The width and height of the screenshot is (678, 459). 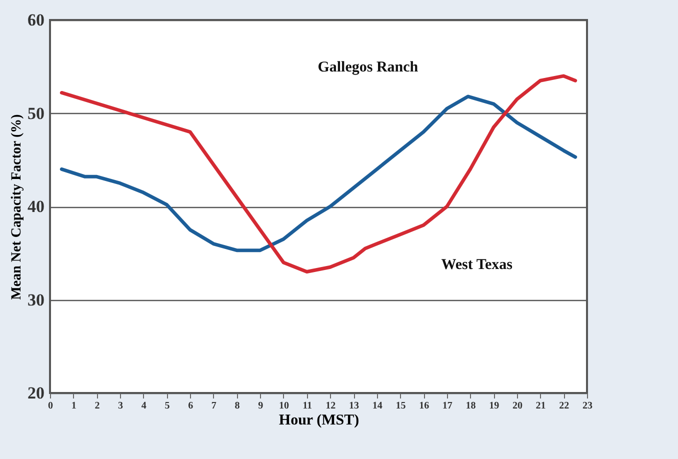 I want to click on text: West Texas, so click(x=477, y=264).